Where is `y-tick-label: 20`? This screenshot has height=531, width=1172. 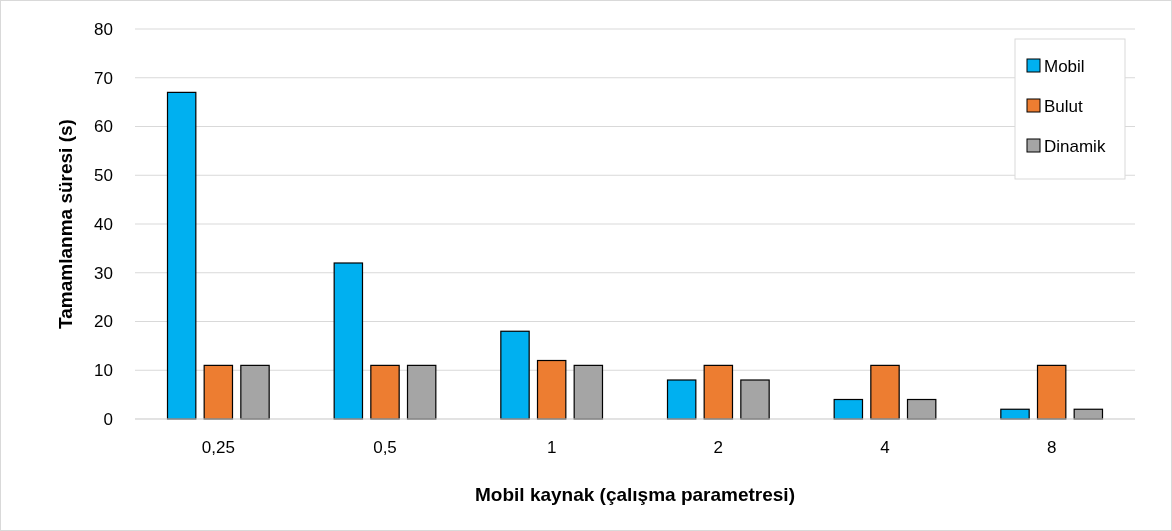
y-tick-label: 20 is located at coordinates (103, 322).